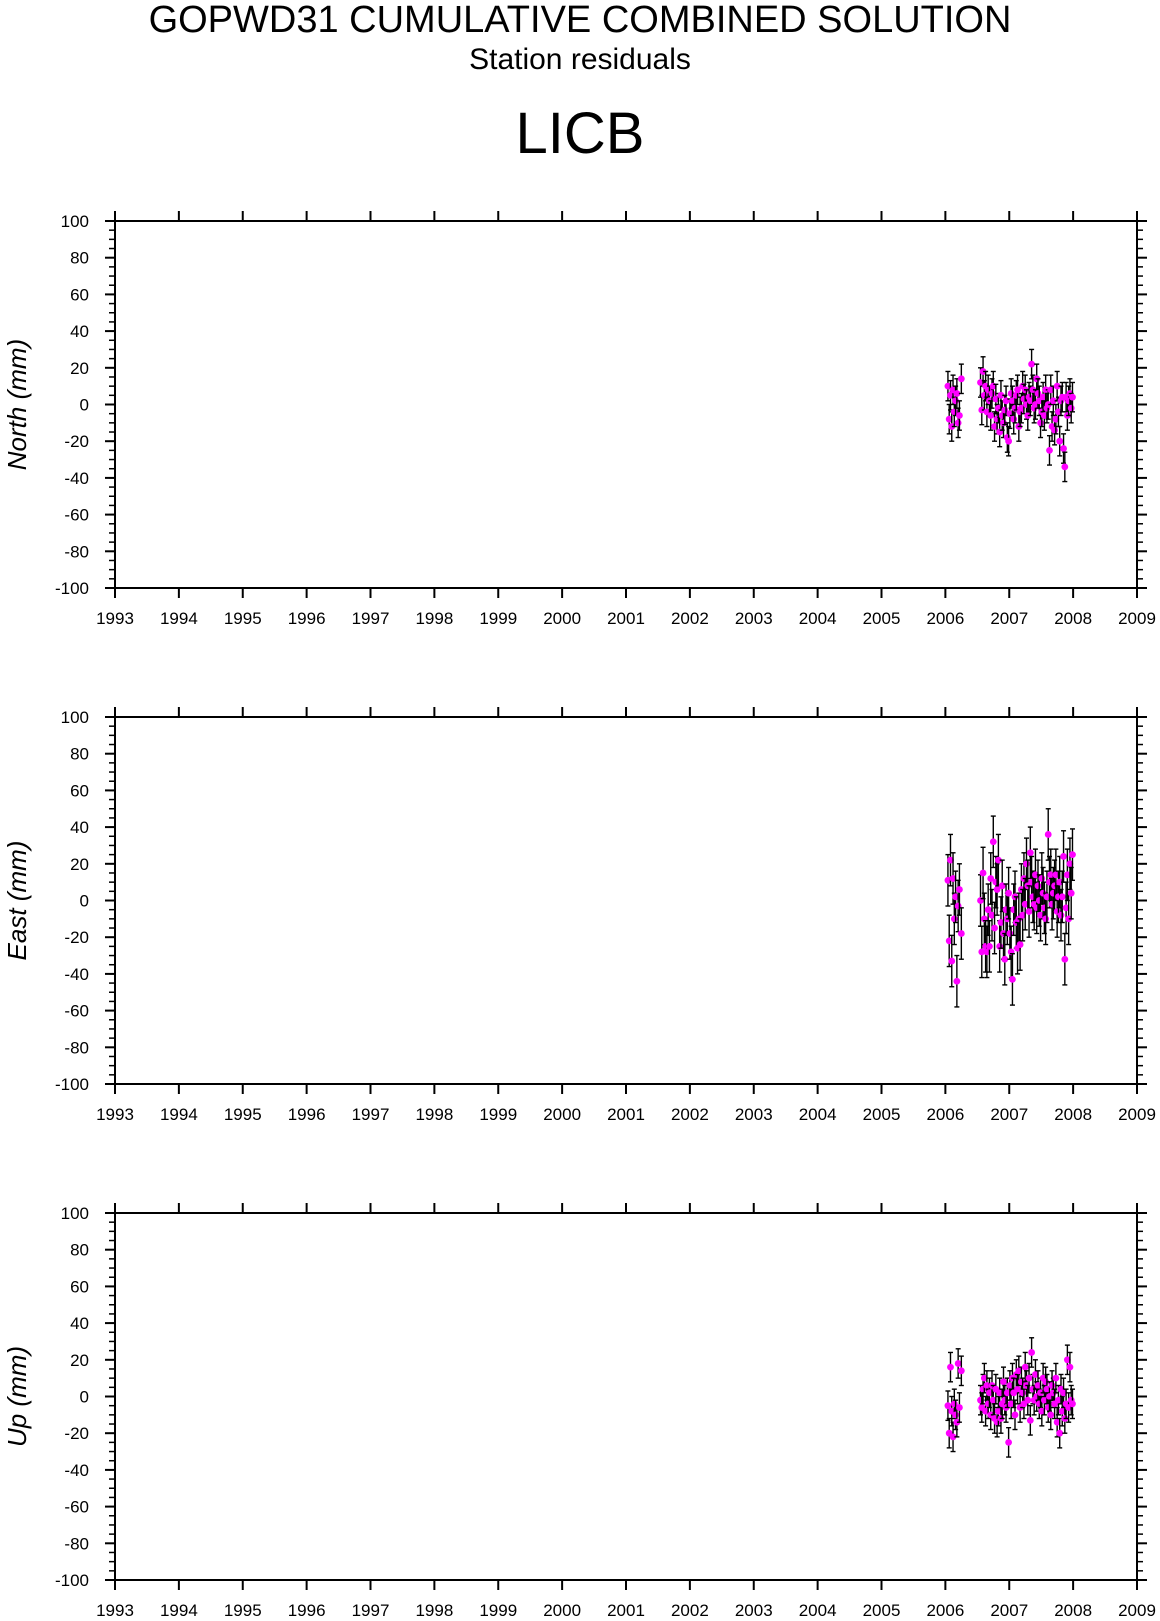 This screenshot has height=1621, width=1160. What do you see at coordinates (17, 404) in the screenshot?
I see `y-axis-label: North (mm)` at bounding box center [17, 404].